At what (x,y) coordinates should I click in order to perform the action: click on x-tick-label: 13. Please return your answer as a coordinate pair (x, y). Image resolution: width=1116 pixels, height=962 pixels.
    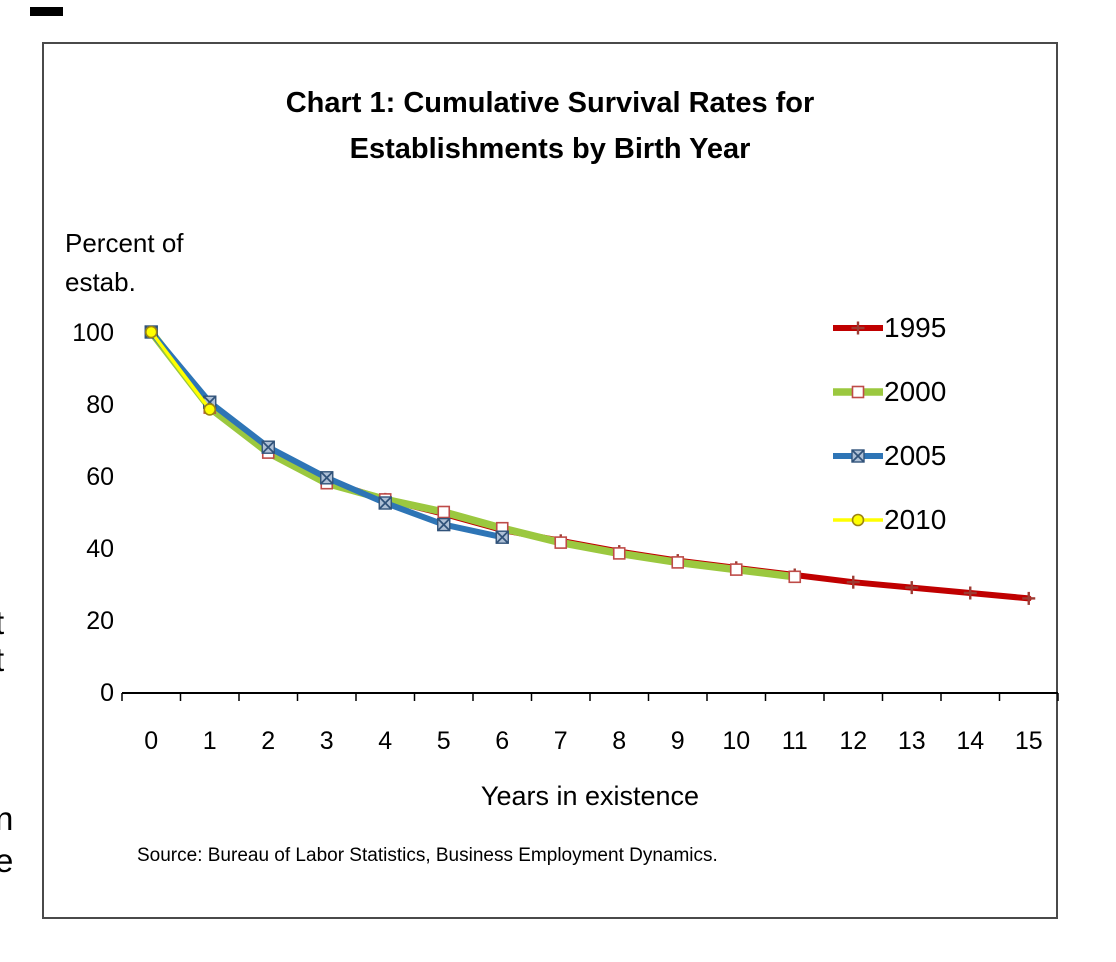
    Looking at the image, I should click on (912, 741).